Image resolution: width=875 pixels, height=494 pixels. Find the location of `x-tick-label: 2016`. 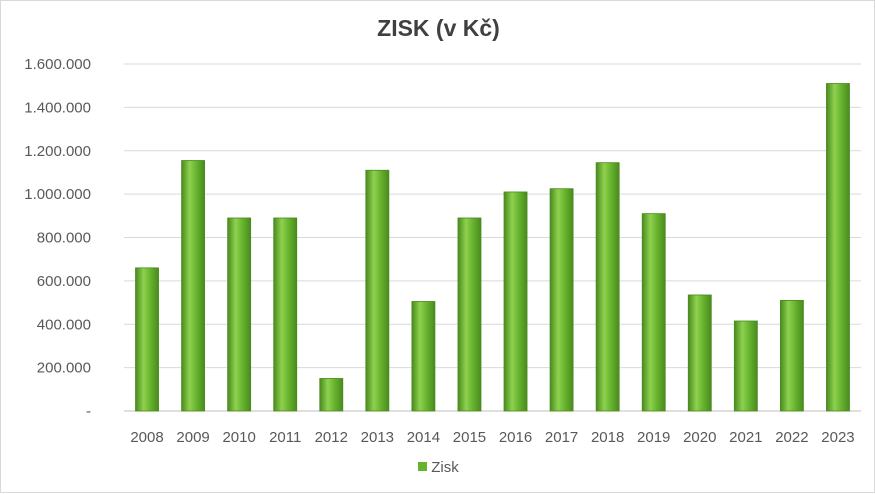

x-tick-label: 2016 is located at coordinates (515, 437).